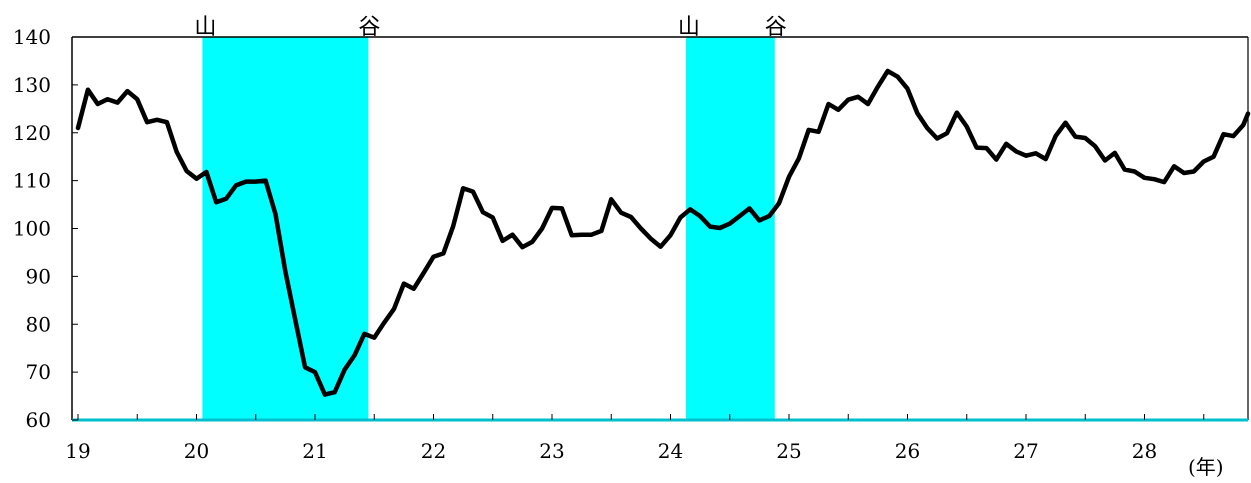 This screenshot has width=1251, height=483. What do you see at coordinates (38, 420) in the screenshot?
I see `y-tick-label-60: 60` at bounding box center [38, 420].